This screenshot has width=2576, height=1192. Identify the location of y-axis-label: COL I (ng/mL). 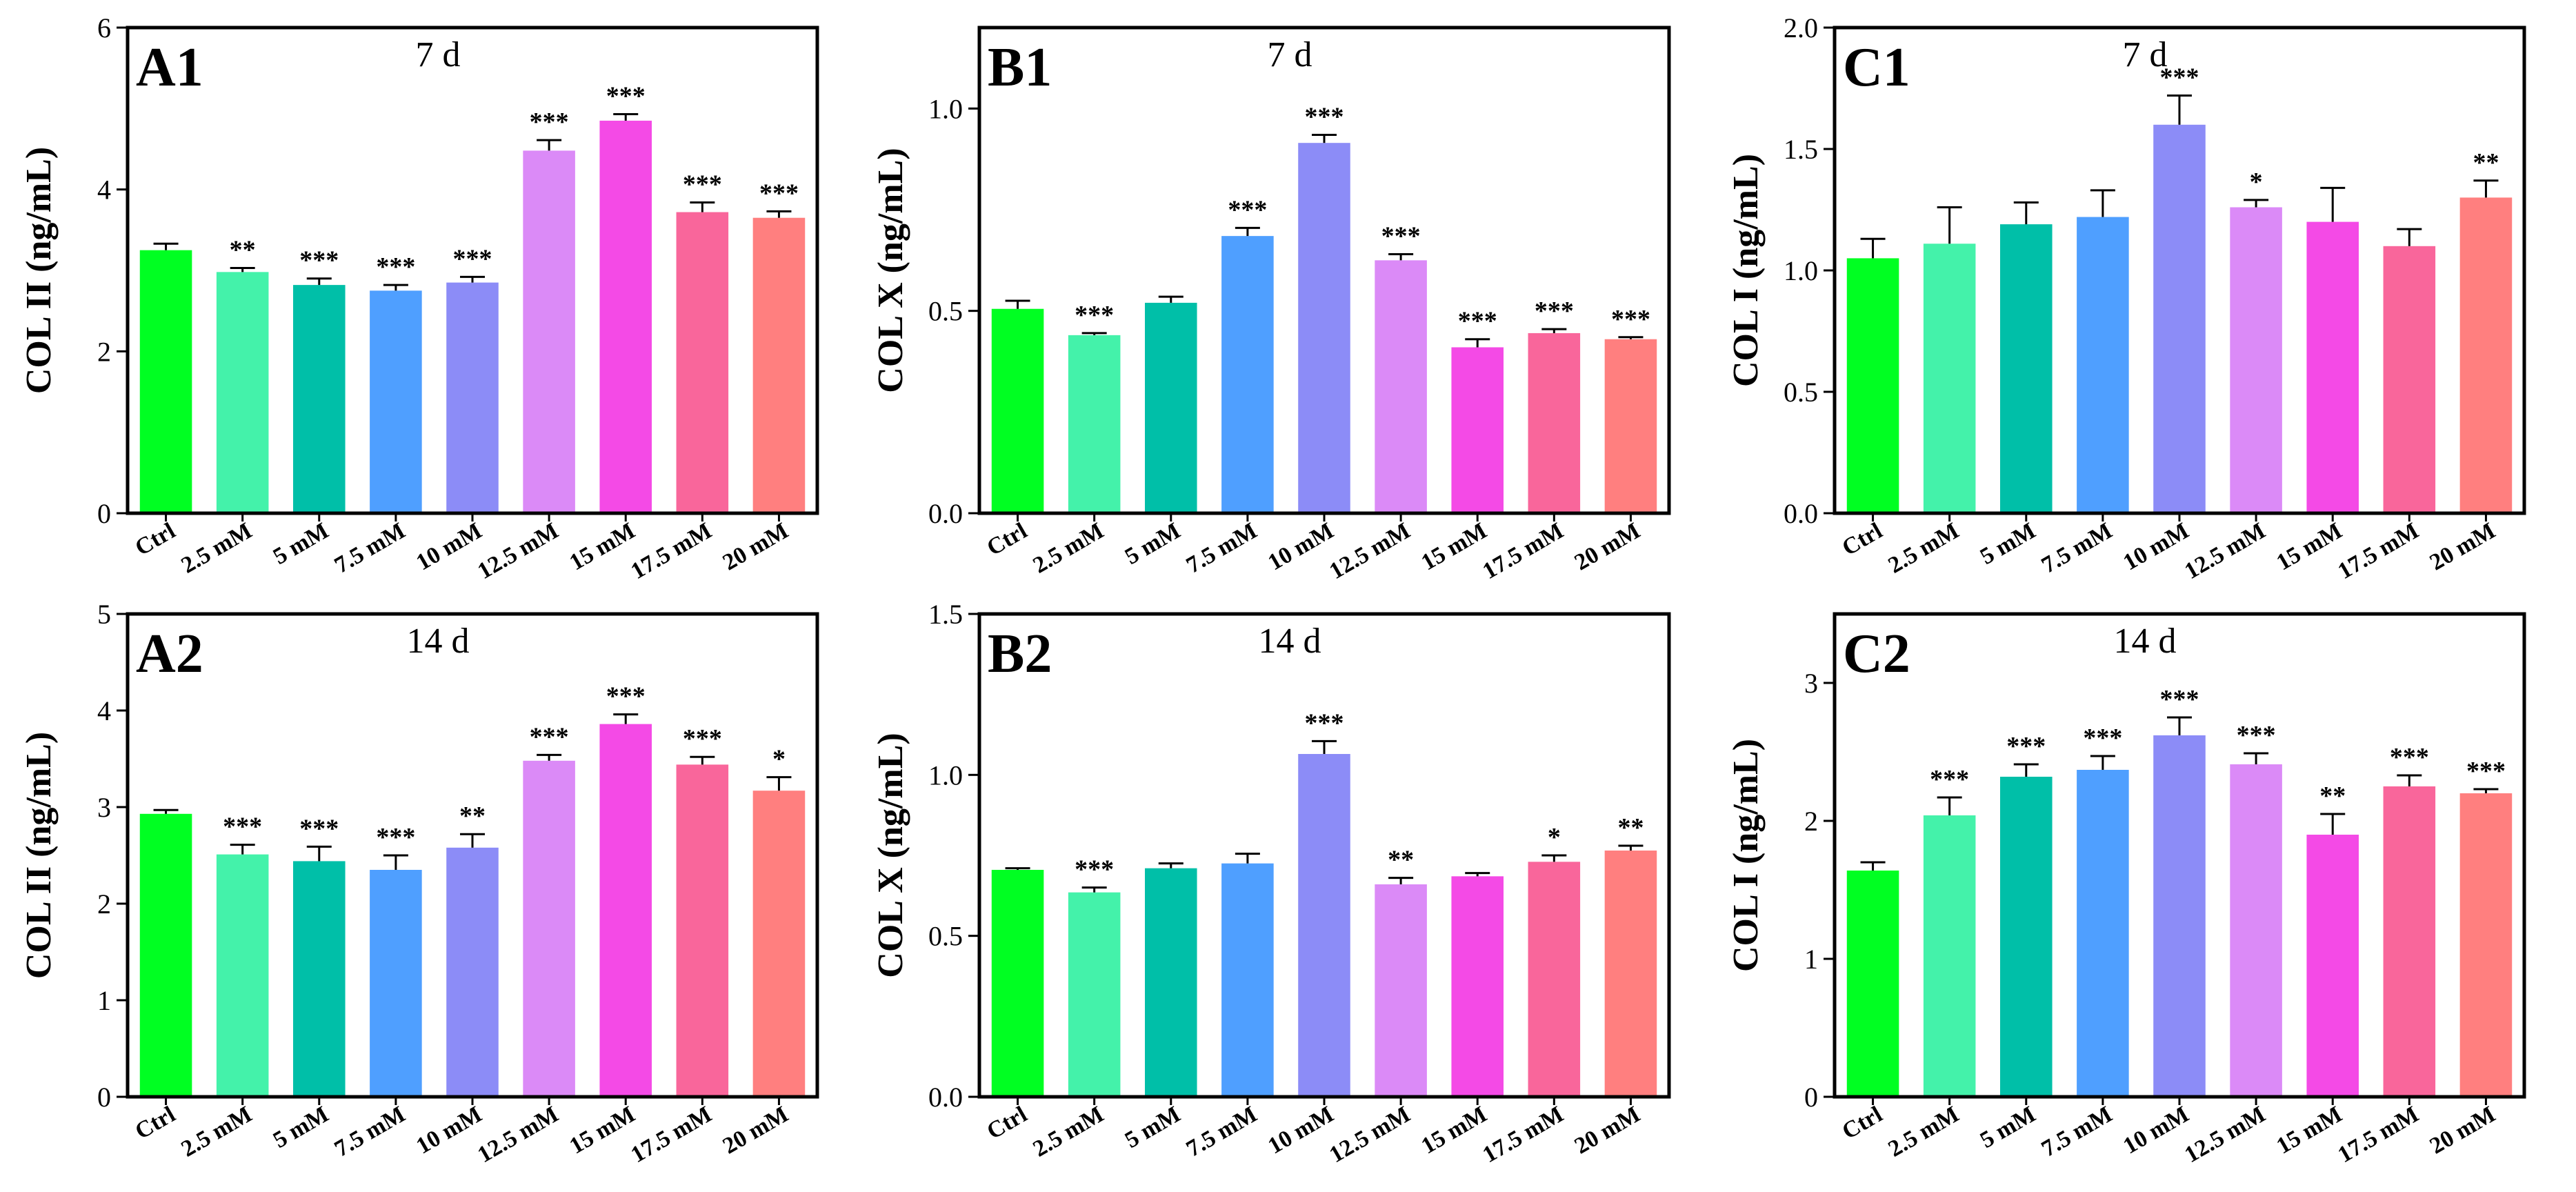
(1746, 270).